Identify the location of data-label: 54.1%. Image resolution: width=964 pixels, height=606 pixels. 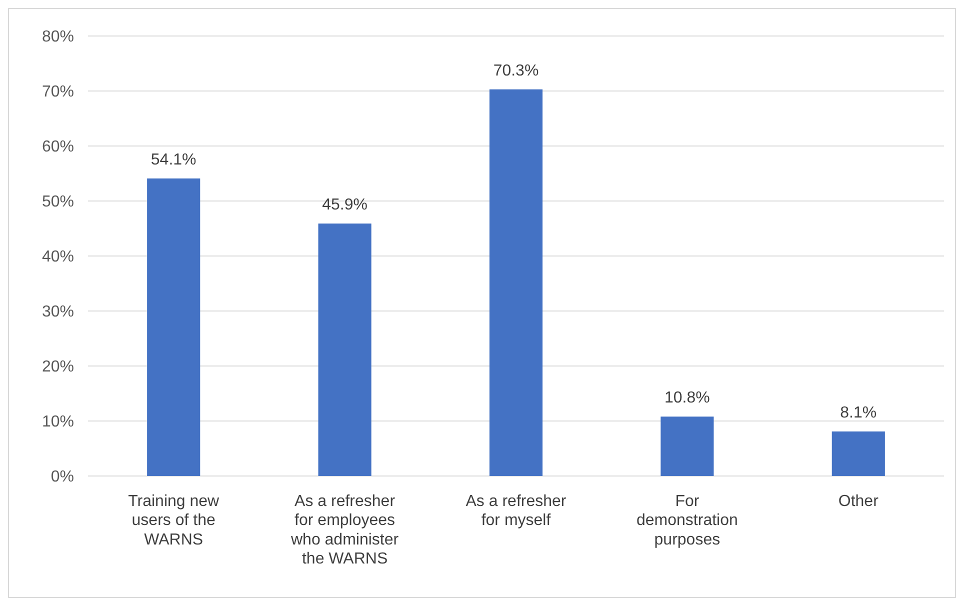
(173, 159).